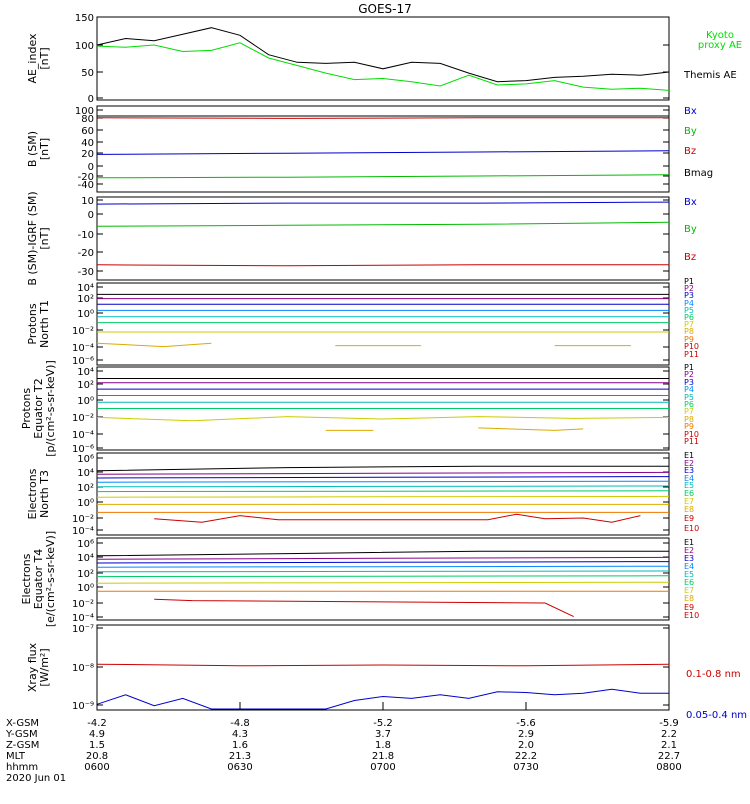 The height and width of the screenshot is (804, 750). I want to click on x-table-value: 0700, so click(382, 767).